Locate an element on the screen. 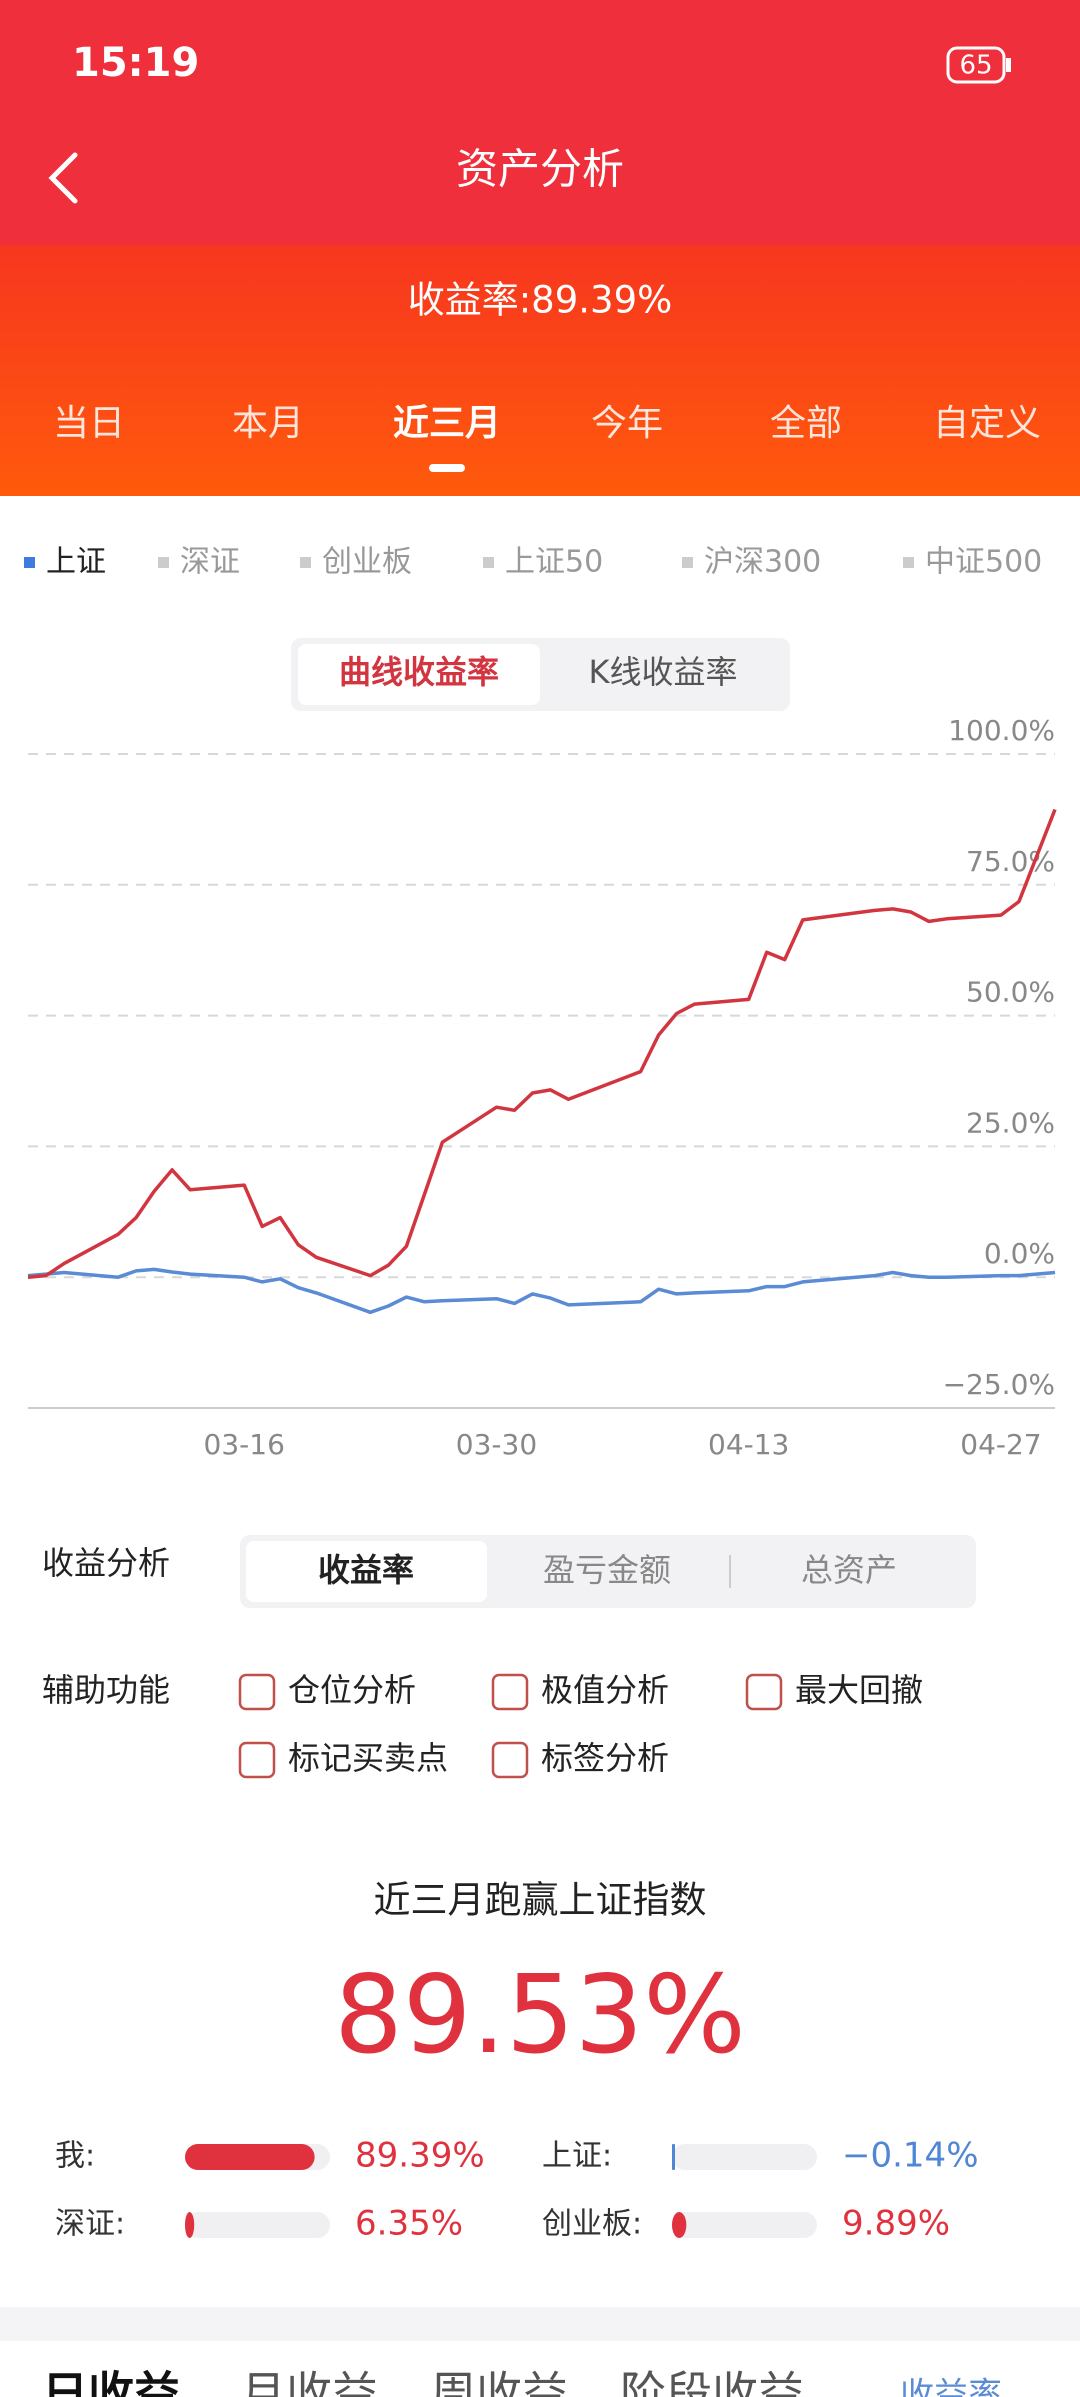  legend-item: 上证50 is located at coordinates (554, 562).